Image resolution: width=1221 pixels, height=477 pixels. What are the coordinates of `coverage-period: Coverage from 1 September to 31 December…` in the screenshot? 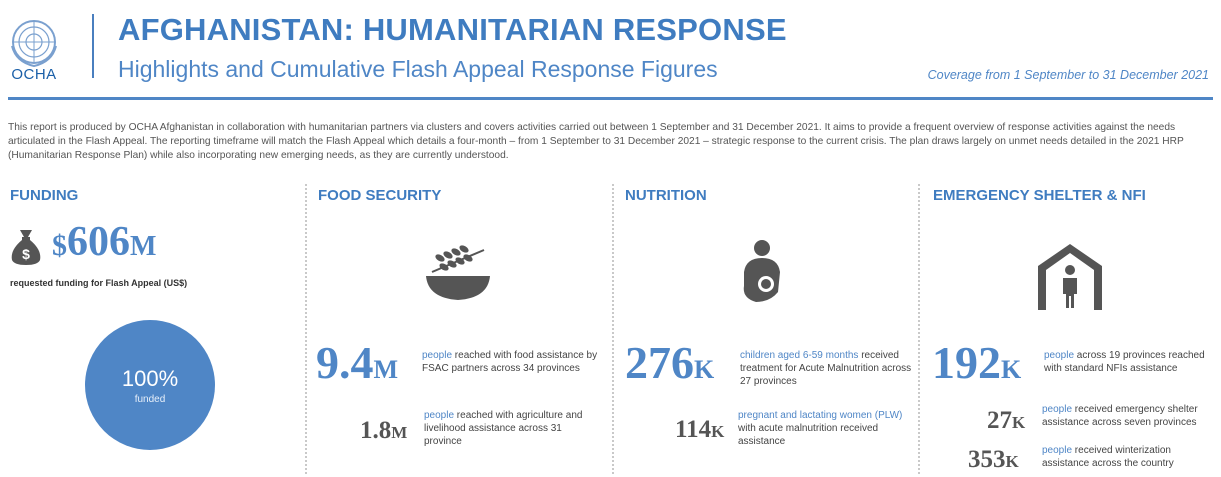 It's located at (1068, 75).